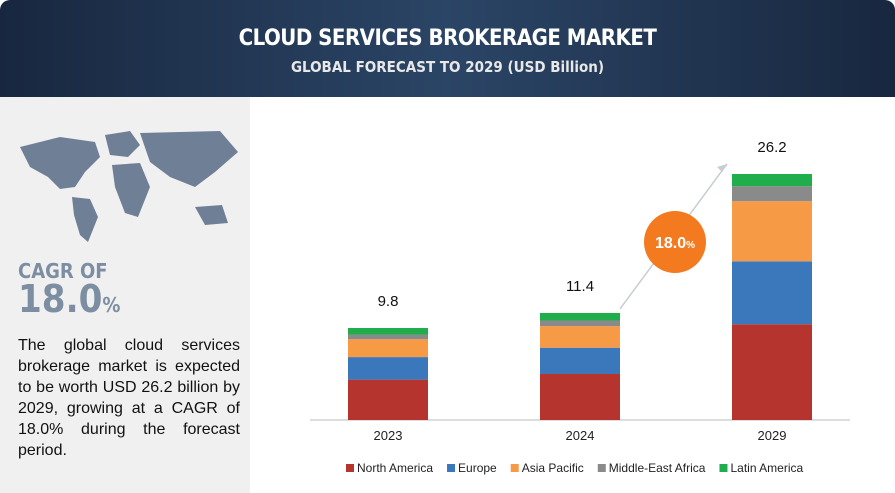  I want to click on world-map, so click(129, 186).